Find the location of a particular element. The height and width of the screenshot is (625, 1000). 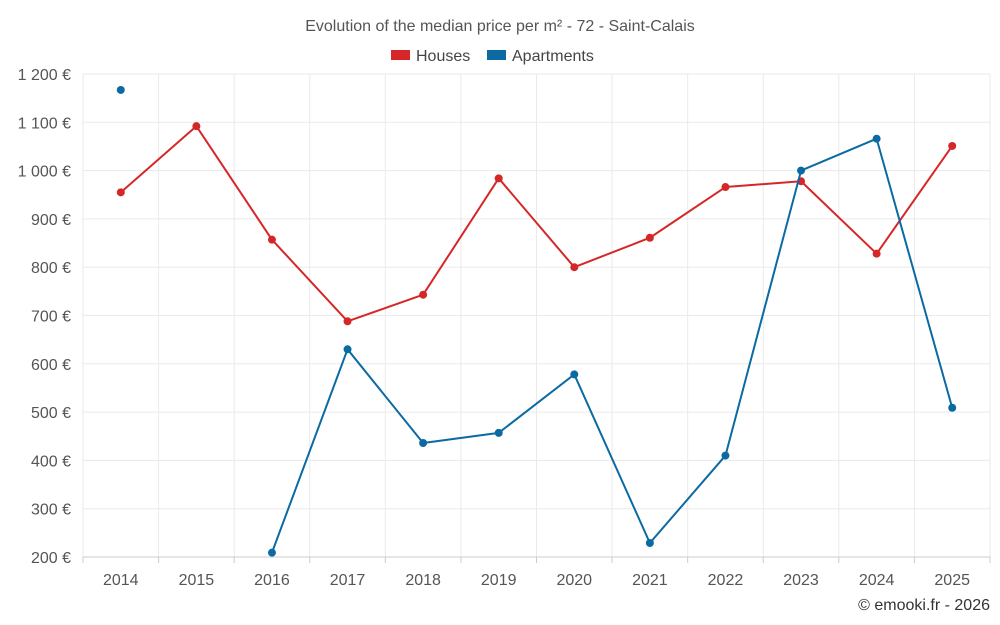

data-point-apartments-2024 is located at coordinates (876, 138).